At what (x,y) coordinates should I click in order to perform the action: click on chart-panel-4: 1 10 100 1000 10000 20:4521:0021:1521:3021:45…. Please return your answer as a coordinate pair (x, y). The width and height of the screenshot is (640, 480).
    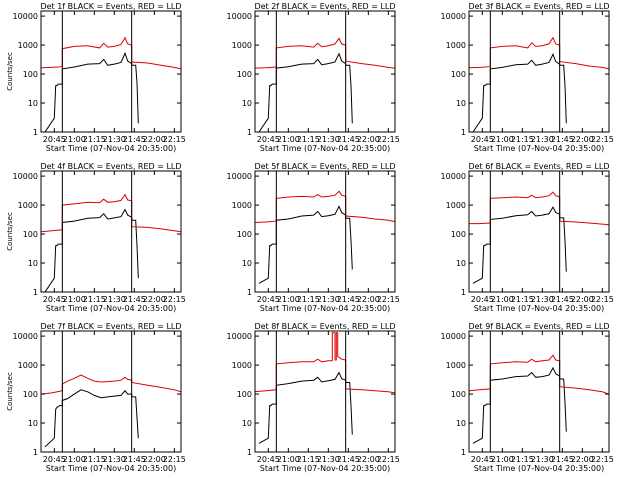
    Looking at the image, I should click on (96, 237).